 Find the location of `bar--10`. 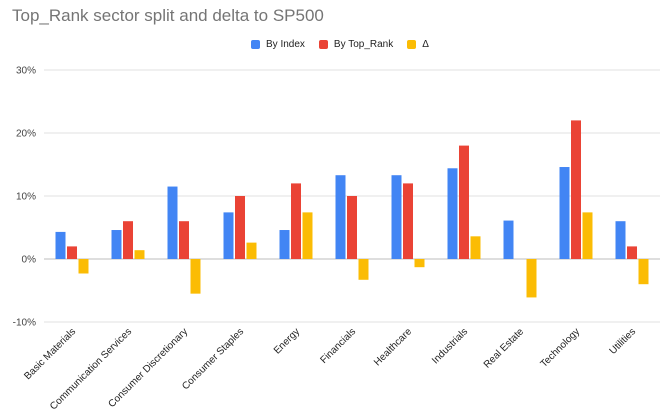

bar--10 is located at coordinates (643, 272).